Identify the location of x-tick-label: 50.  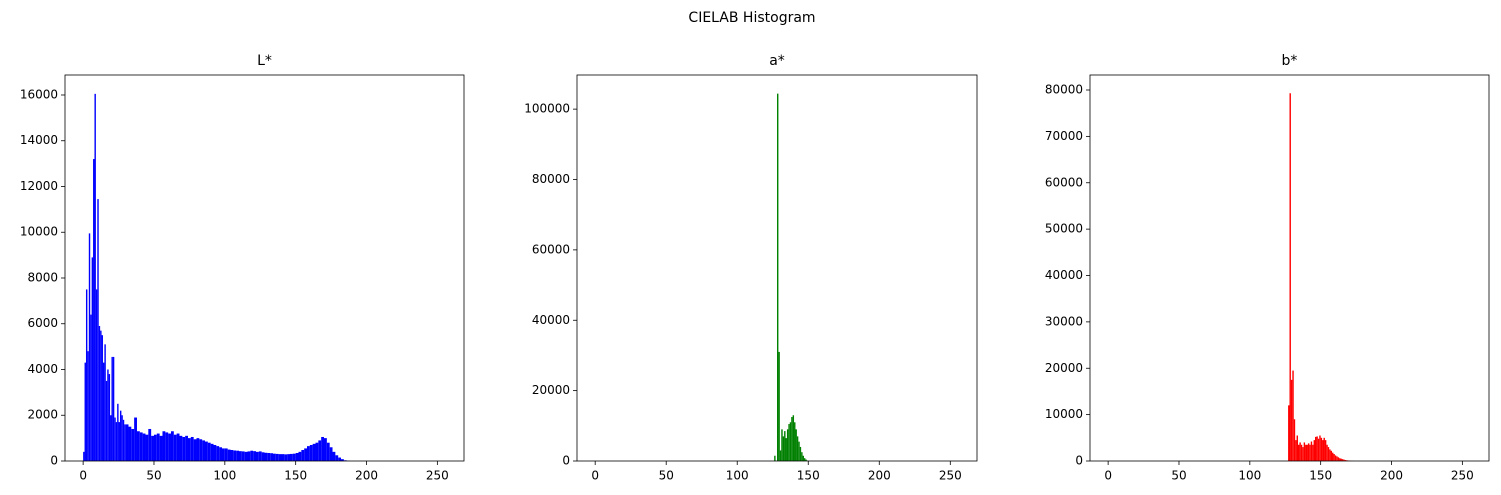
(666, 476).